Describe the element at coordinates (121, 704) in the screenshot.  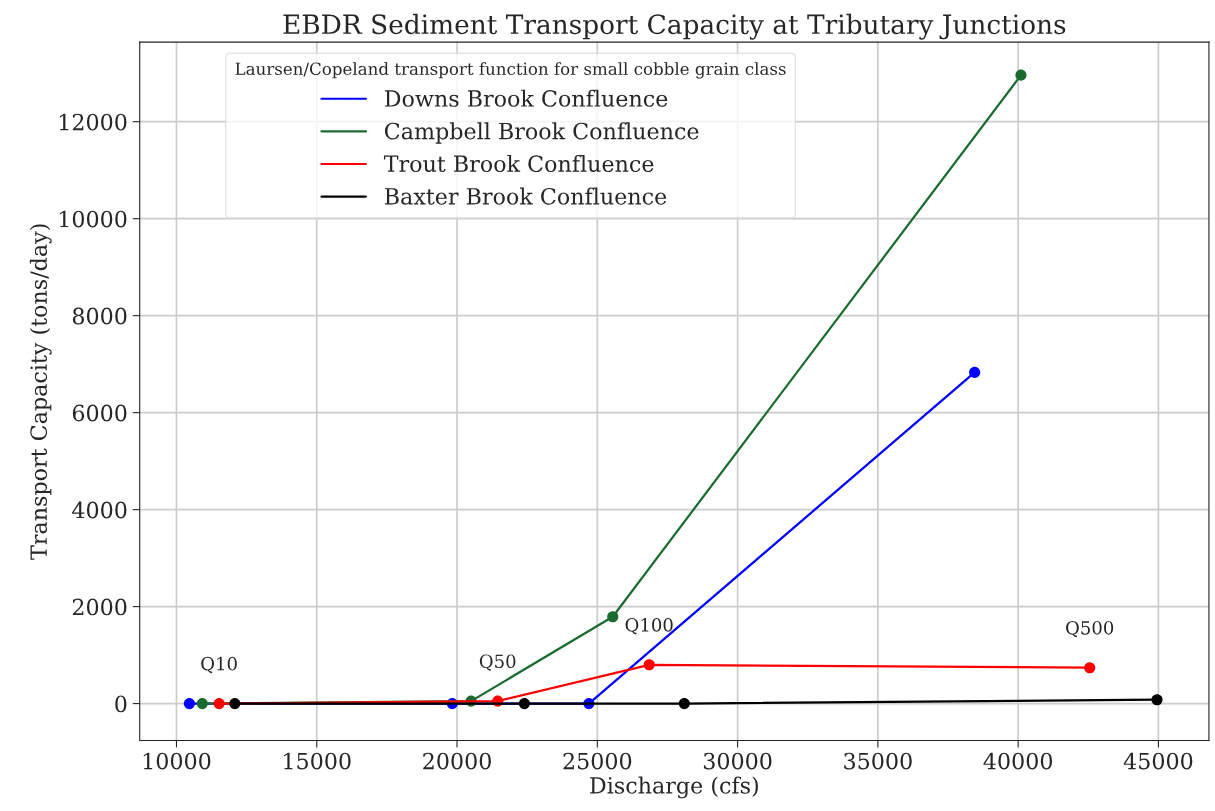
I see `y-tick-label: 0` at that location.